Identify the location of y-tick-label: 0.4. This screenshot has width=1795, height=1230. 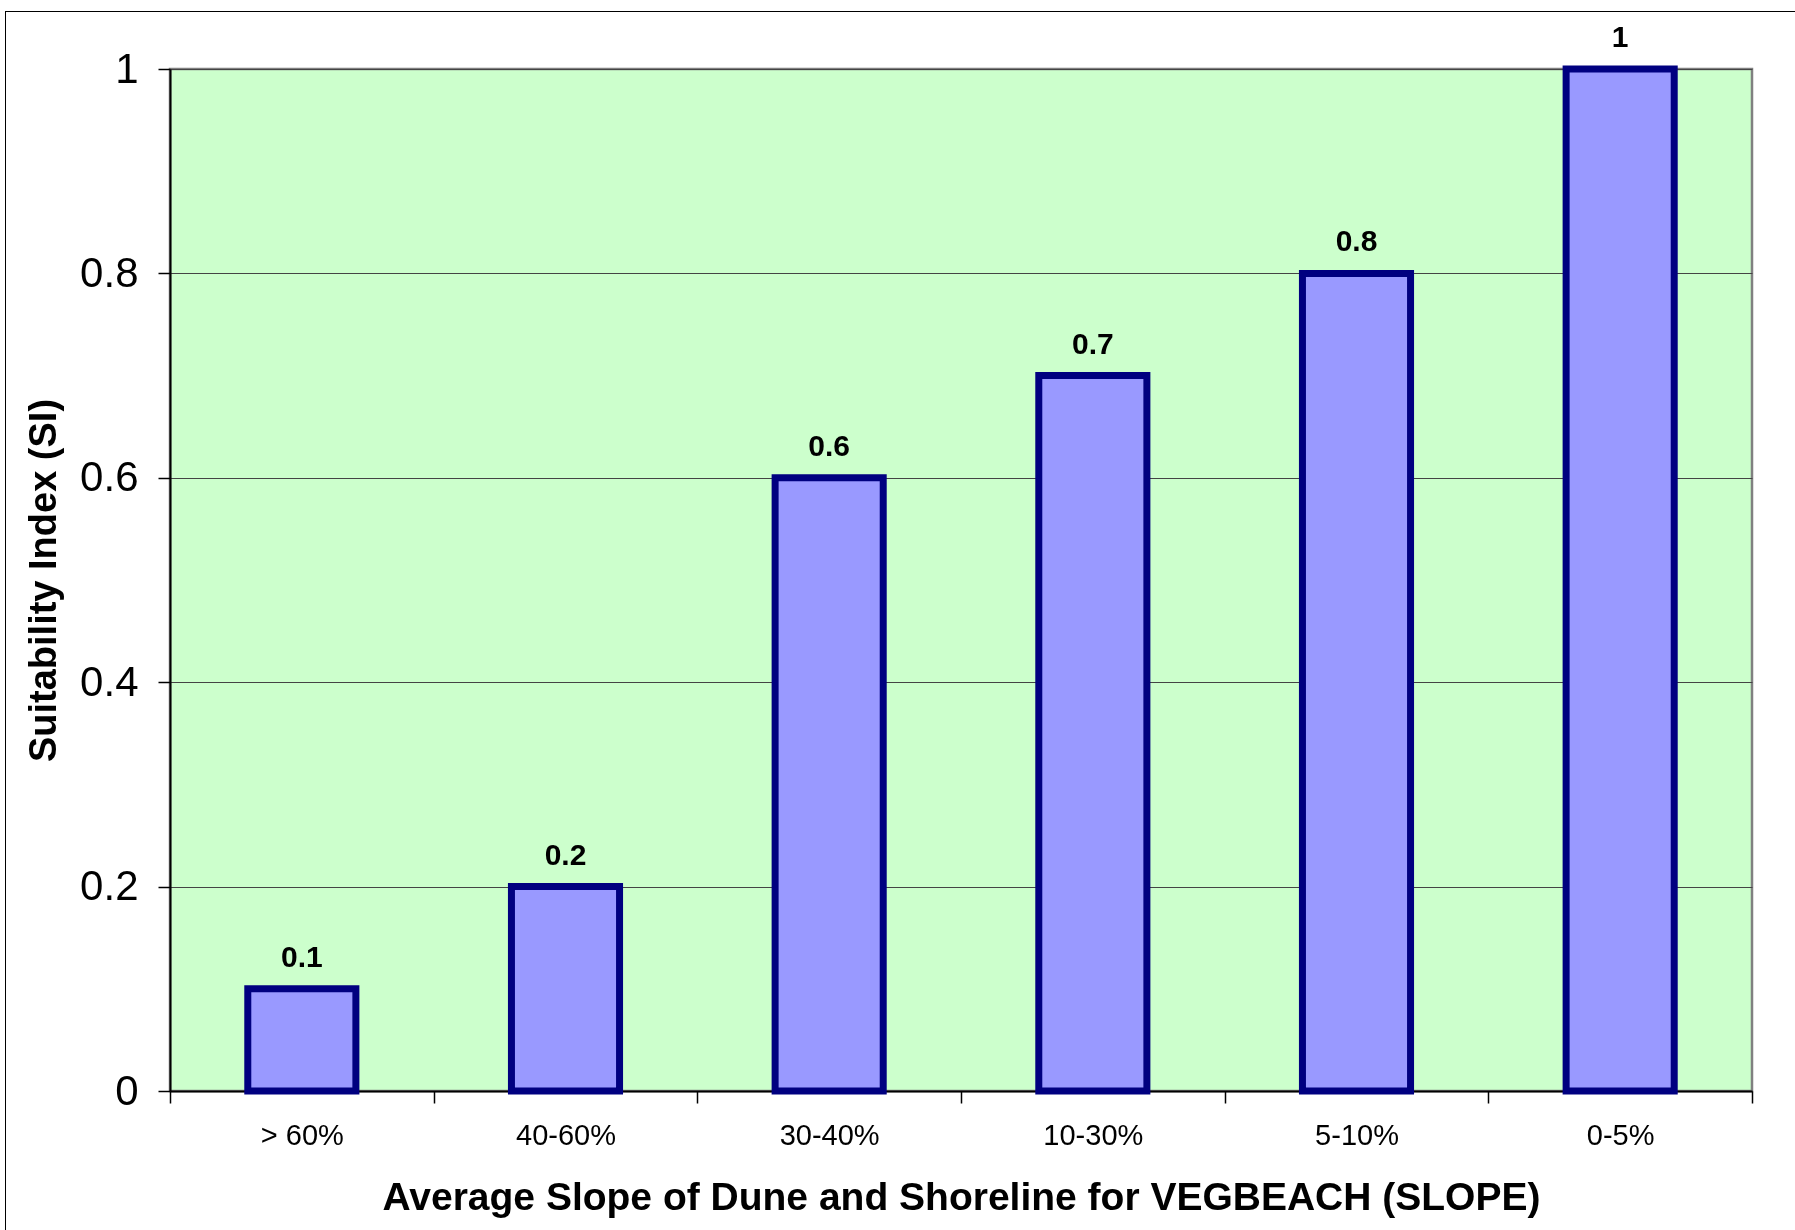
(109, 681).